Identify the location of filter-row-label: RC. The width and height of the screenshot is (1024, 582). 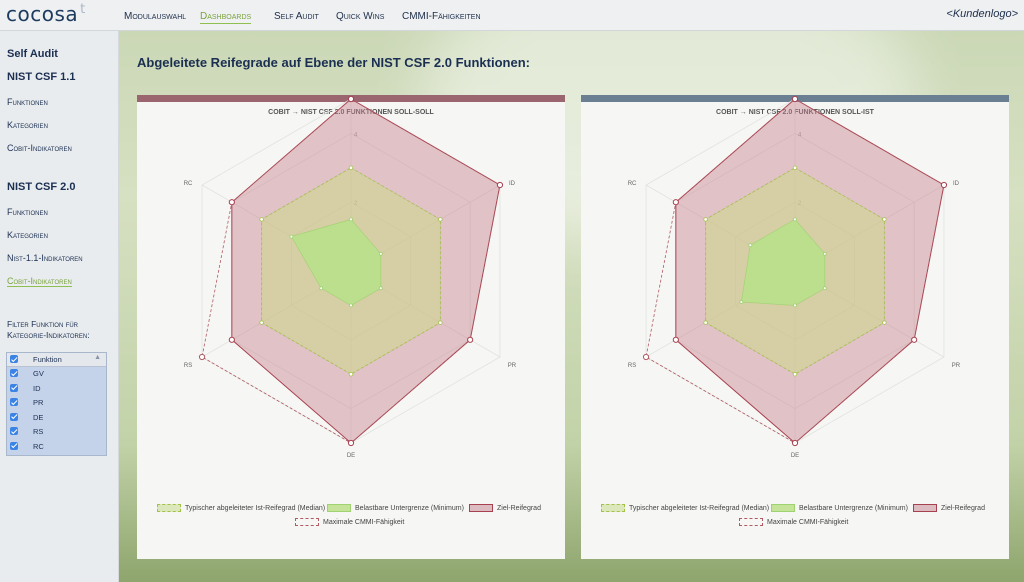
(38, 446).